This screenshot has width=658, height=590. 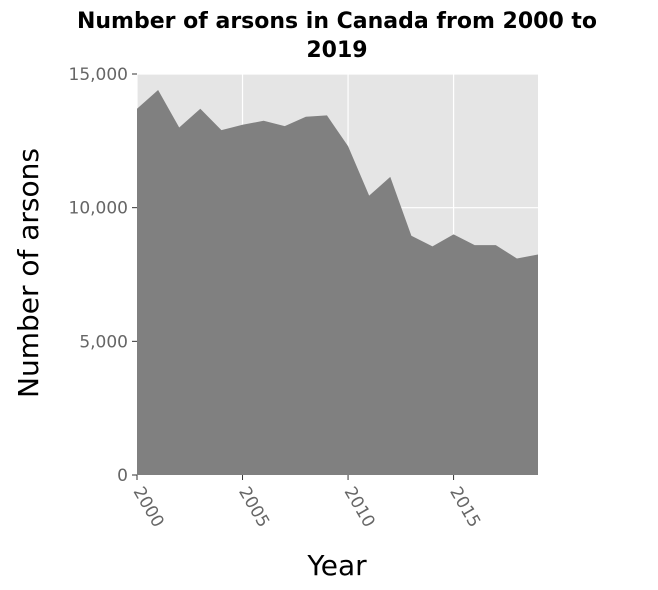 What do you see at coordinates (98, 209) in the screenshot?
I see `y-tick-label: 10,000` at bounding box center [98, 209].